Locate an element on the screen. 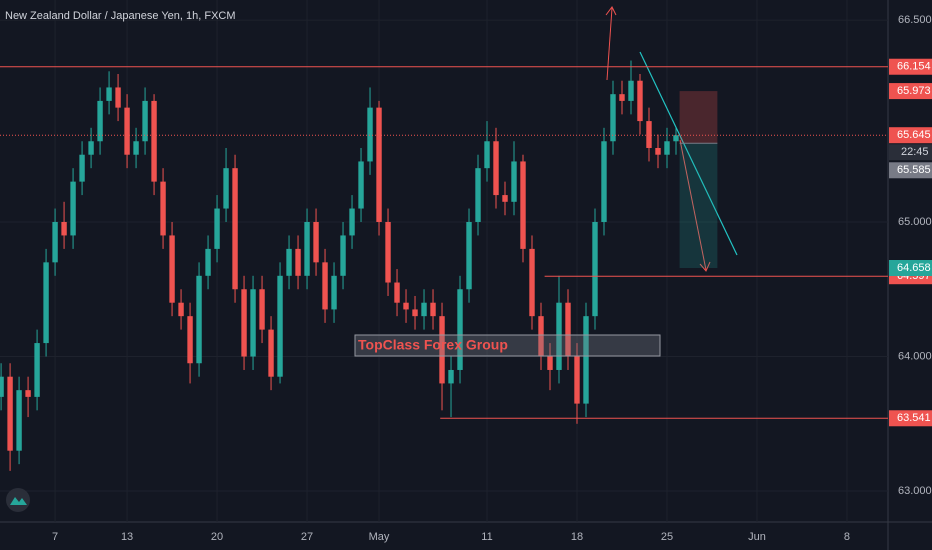 This screenshot has width=932, height=550. countdown: 22:45 is located at coordinates (915, 152).